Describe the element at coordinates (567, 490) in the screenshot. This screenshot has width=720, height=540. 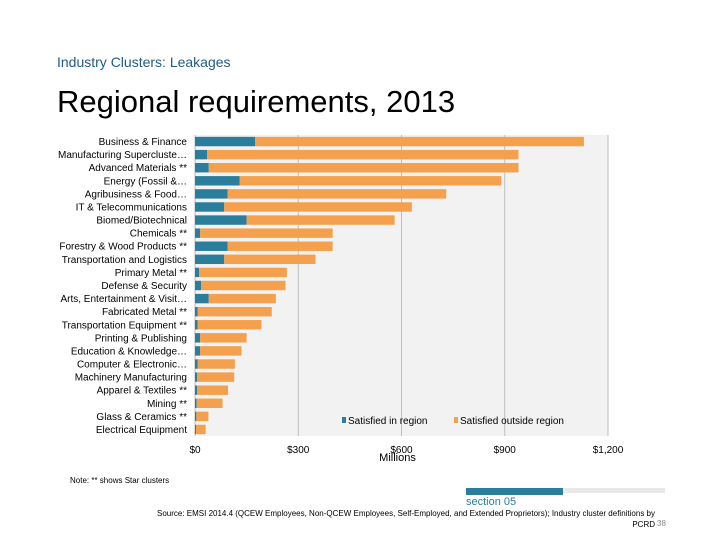
I see `footer-divider` at that location.